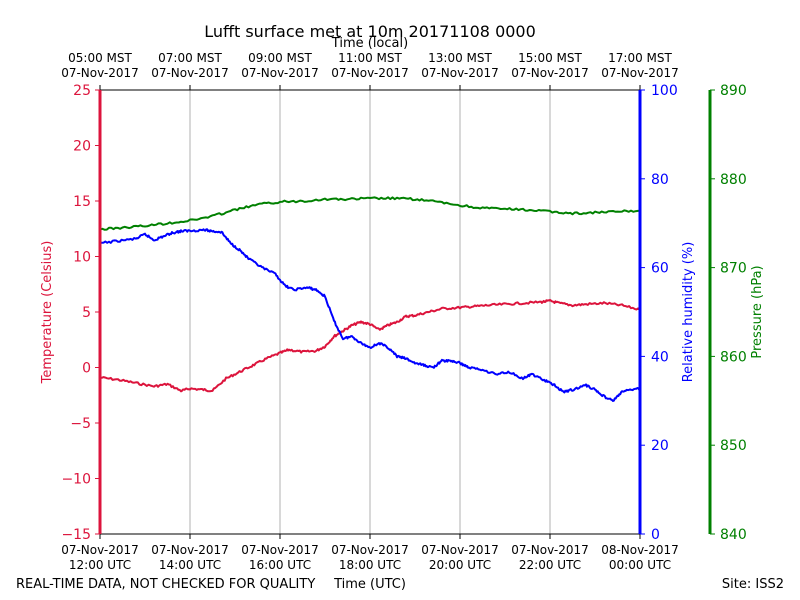 Image resolution: width=800 pixels, height=600 pixels. What do you see at coordinates (460, 58) in the screenshot?
I see `x-tick-local-time: 13:00 MST` at bounding box center [460, 58].